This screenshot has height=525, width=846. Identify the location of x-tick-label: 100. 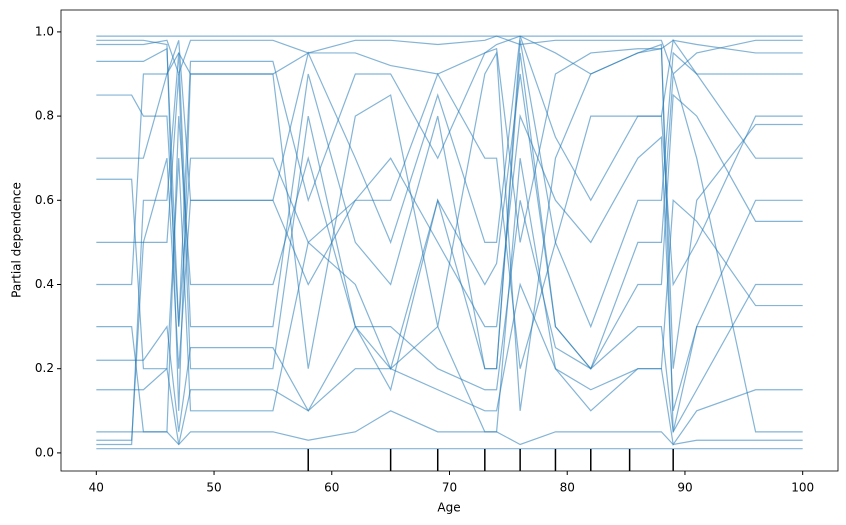
(802, 488).